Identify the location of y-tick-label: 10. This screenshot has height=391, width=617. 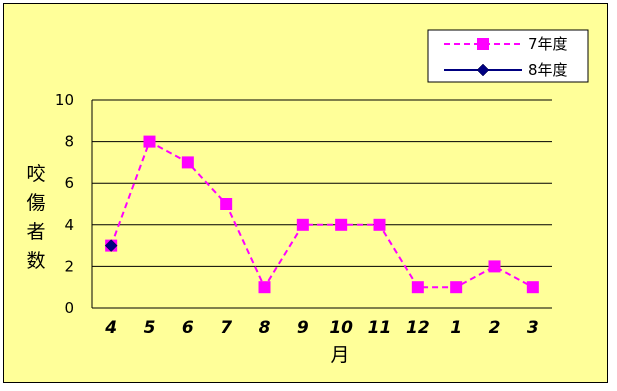
(64, 100).